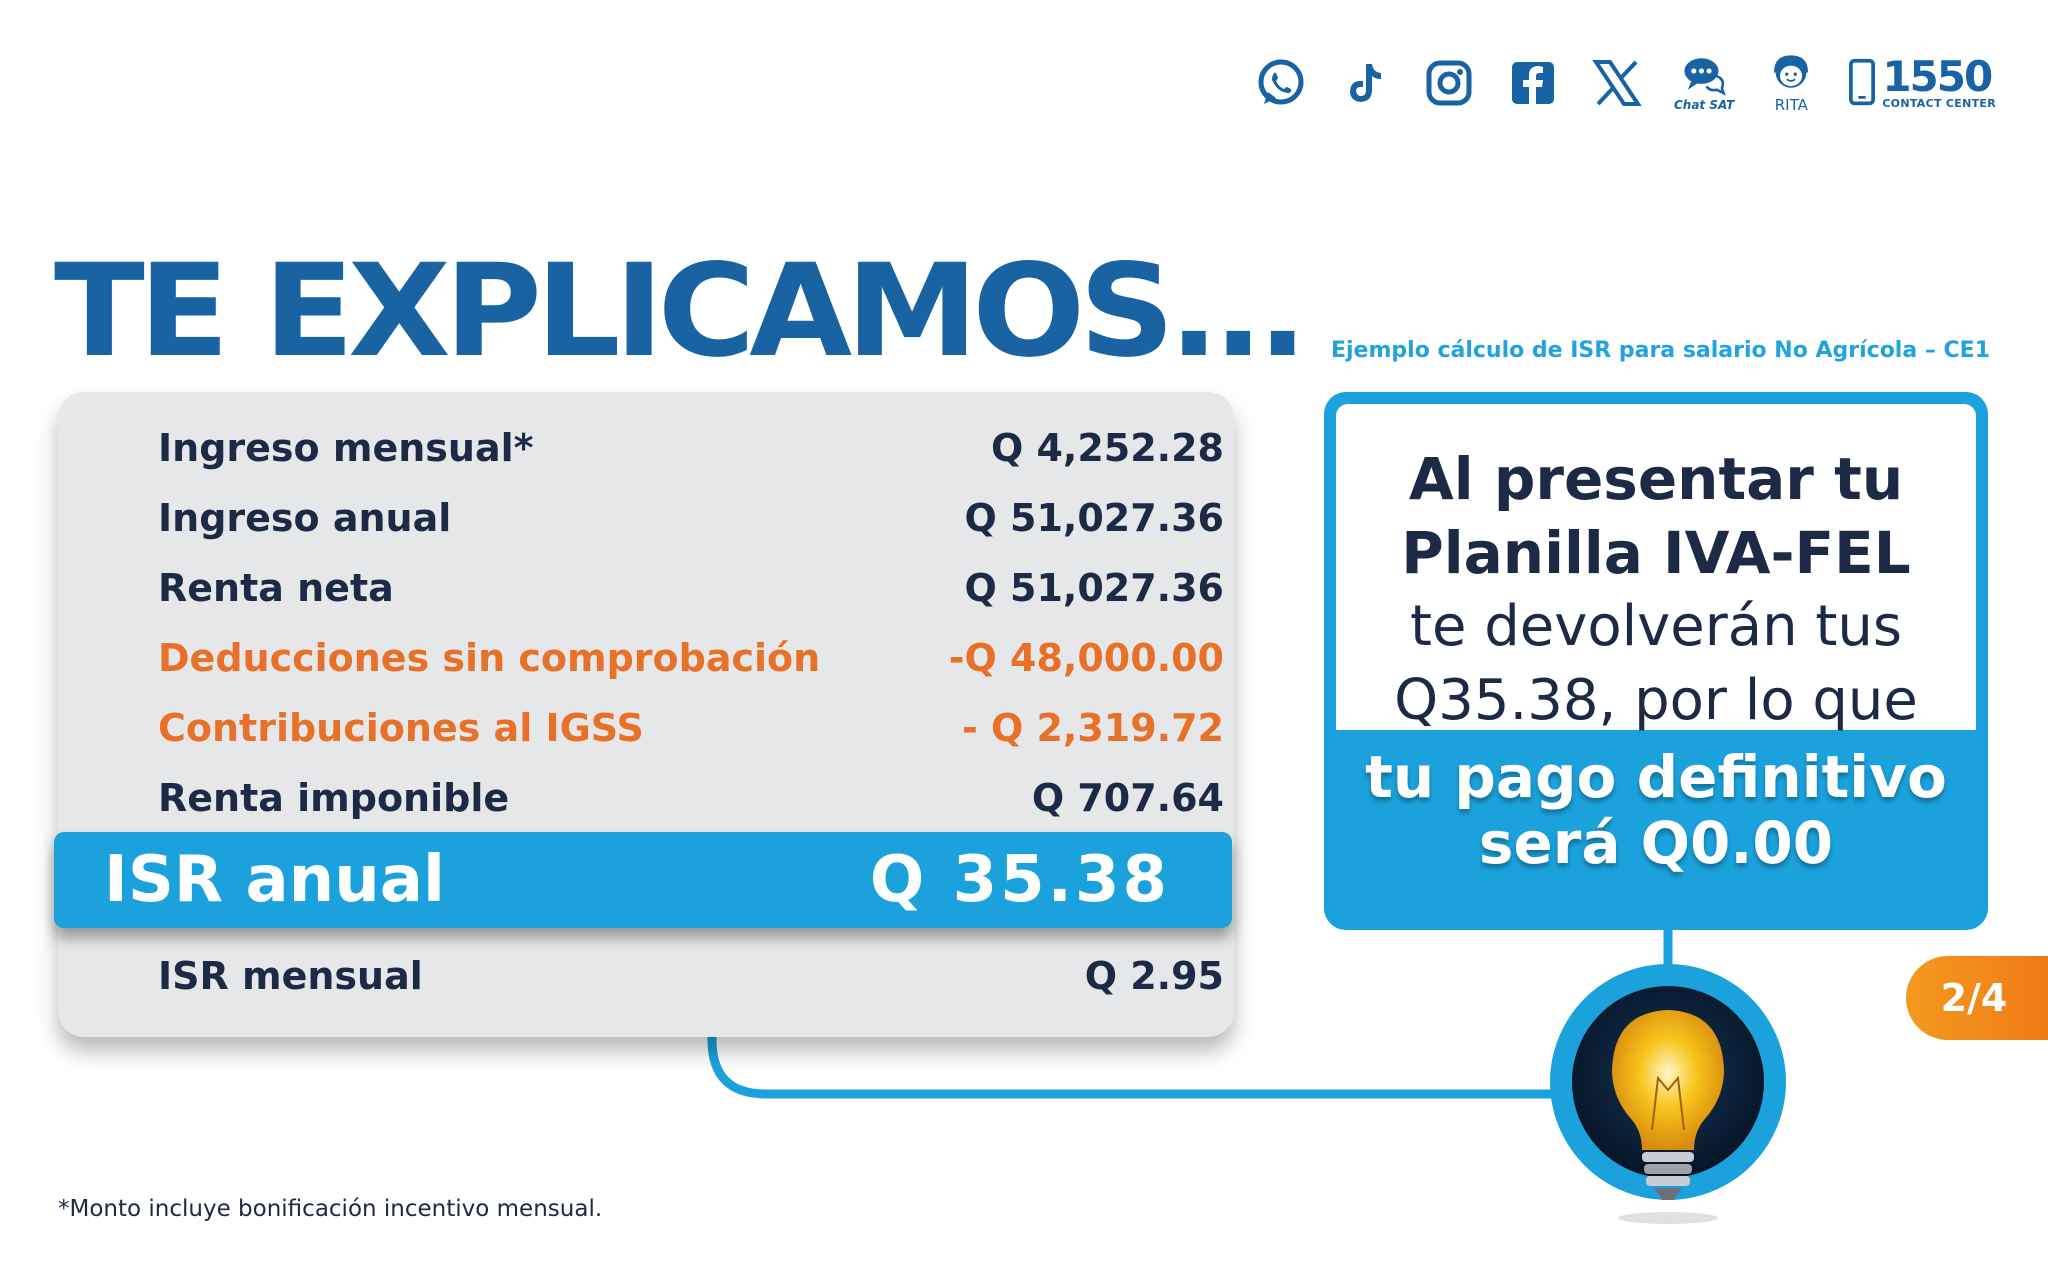  Describe the element at coordinates (1107, 448) in the screenshot. I see `row-value: Q 4,252.28` at that location.